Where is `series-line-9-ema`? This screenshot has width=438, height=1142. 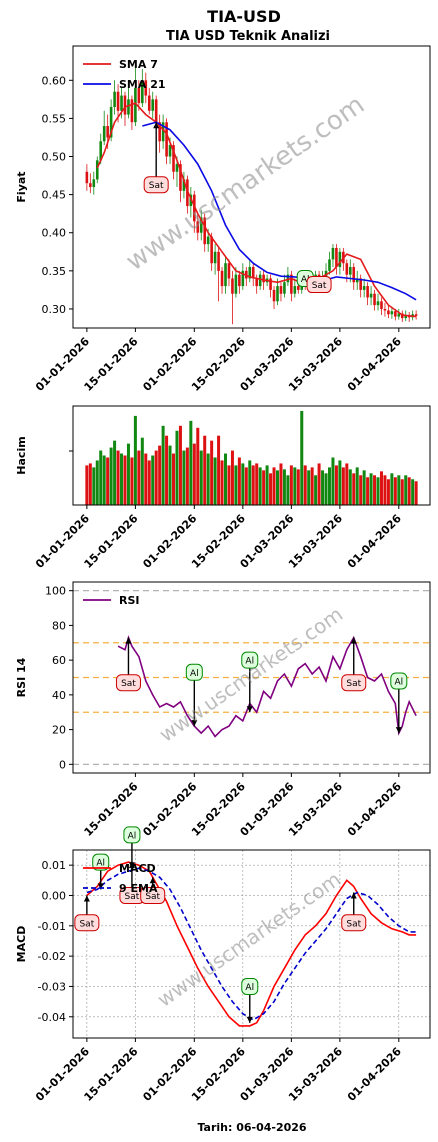
series-line-9-ema is located at coordinates (251, 944).